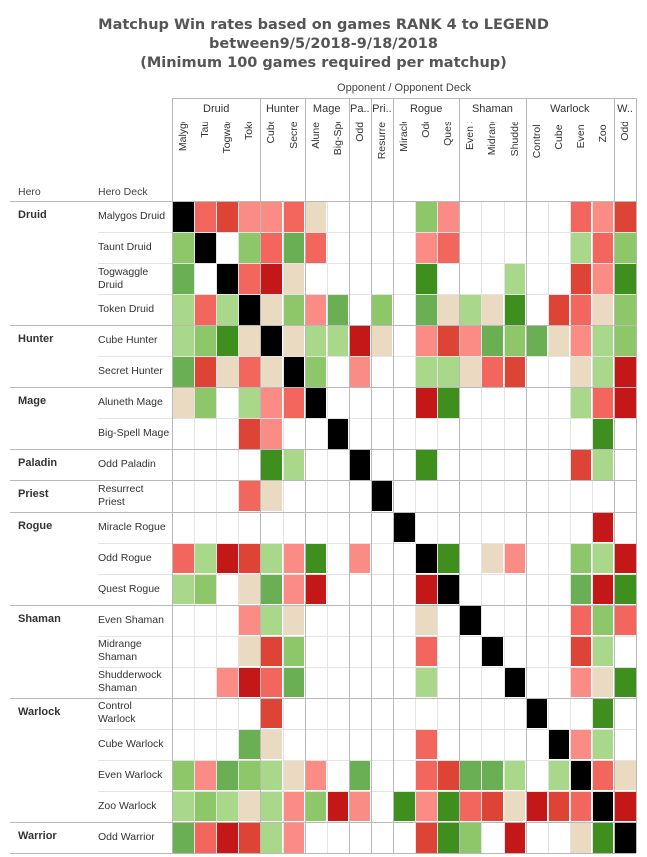 The width and height of the screenshot is (647, 857). I want to click on opponent-deck-label: Big-Spell Mage, so click(338, 159).